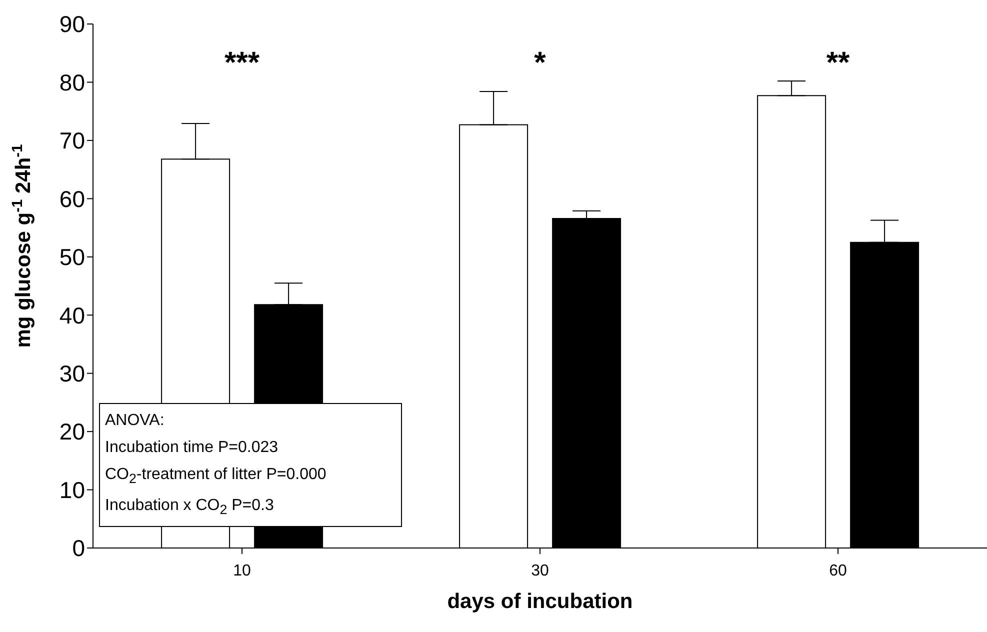  What do you see at coordinates (540, 63) in the screenshot?
I see `annotation: *` at bounding box center [540, 63].